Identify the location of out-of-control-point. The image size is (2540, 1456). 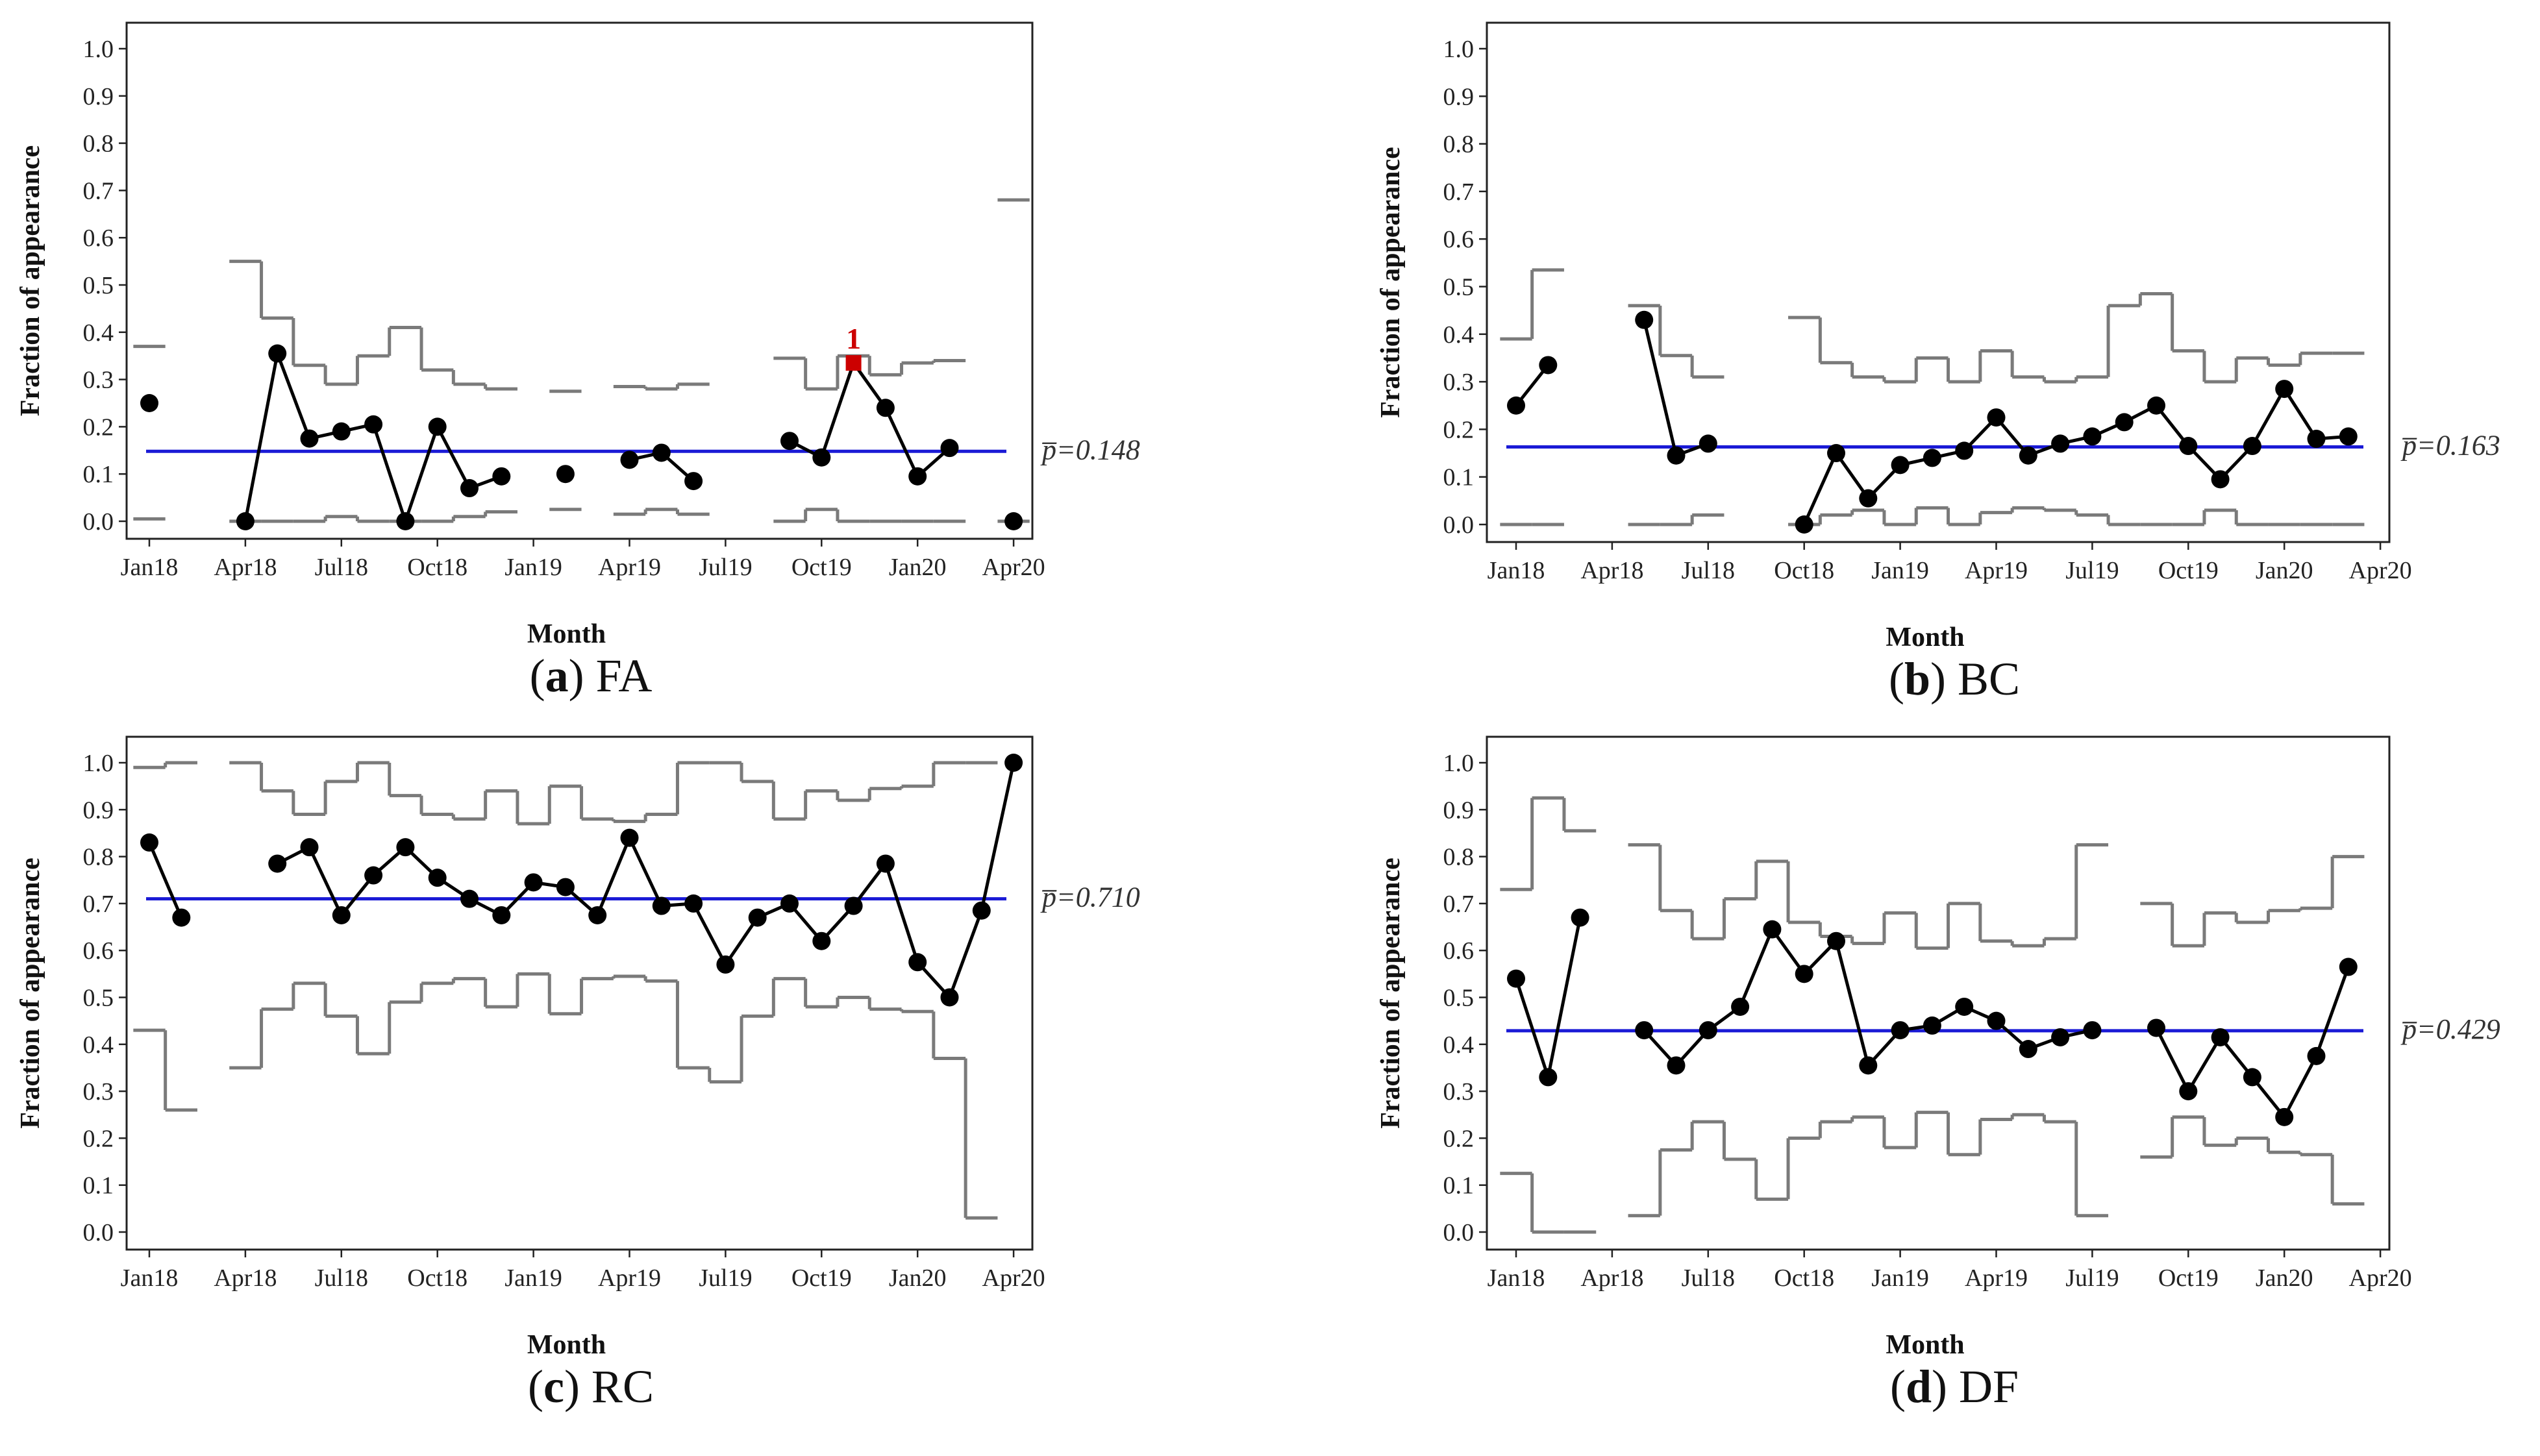
(853, 363).